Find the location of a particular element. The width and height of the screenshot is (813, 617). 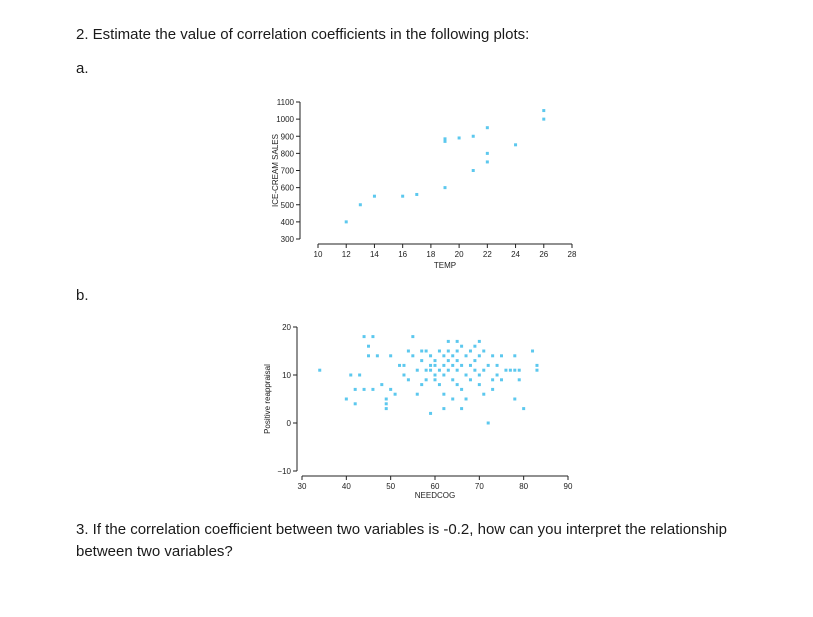

y-tick-label: 400 is located at coordinates (288, 222).